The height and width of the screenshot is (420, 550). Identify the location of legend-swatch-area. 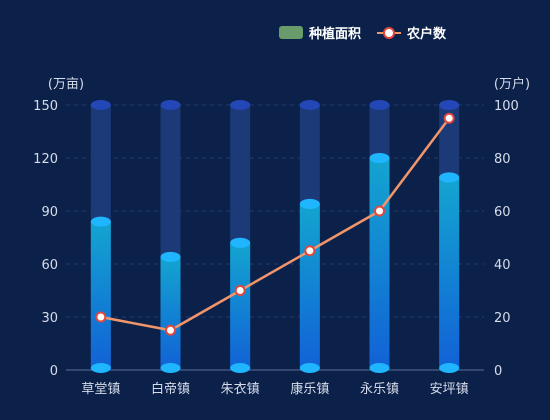
(291, 32).